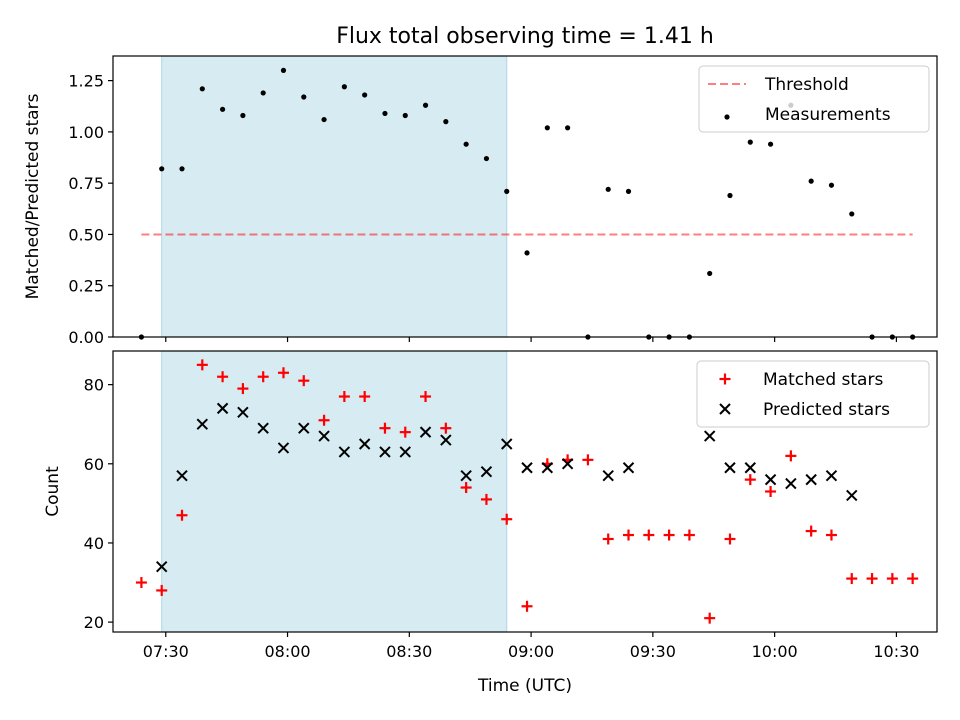 The image size is (960, 720). What do you see at coordinates (828, 115) in the screenshot?
I see `legend-label: Measurements` at bounding box center [828, 115].